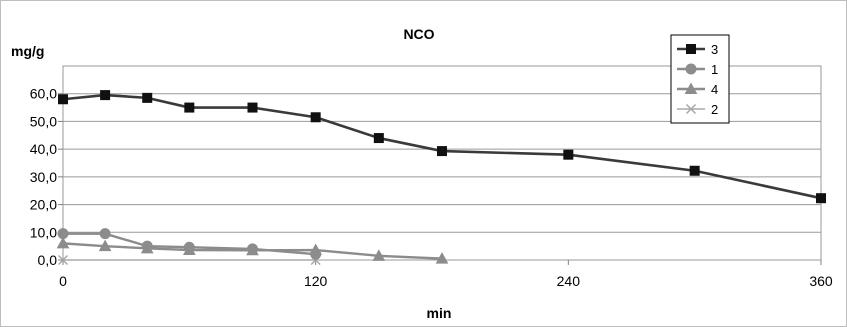  What do you see at coordinates (700, 79) in the screenshot?
I see `legend: 3 1 4 2` at bounding box center [700, 79].